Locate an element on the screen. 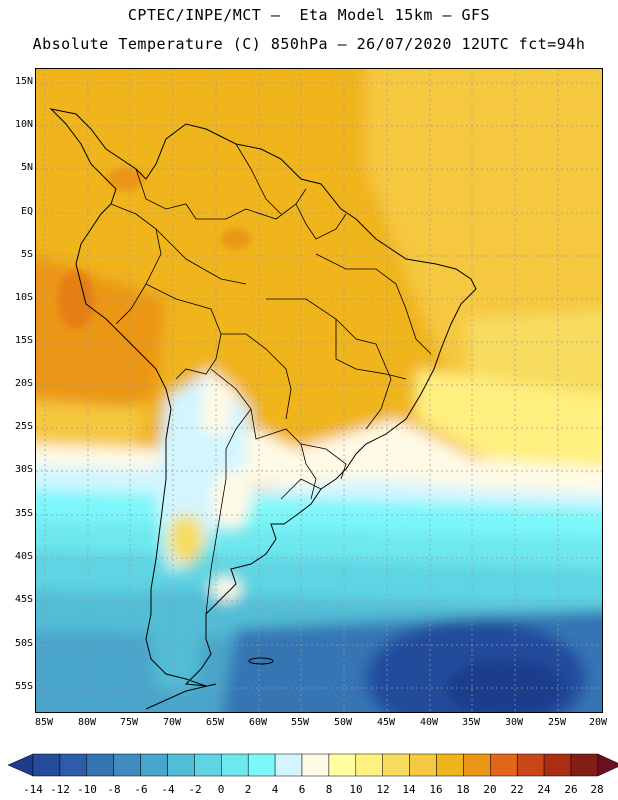 The height and width of the screenshot is (800, 618). colorbar-label: -14 is located at coordinates (33, 789).